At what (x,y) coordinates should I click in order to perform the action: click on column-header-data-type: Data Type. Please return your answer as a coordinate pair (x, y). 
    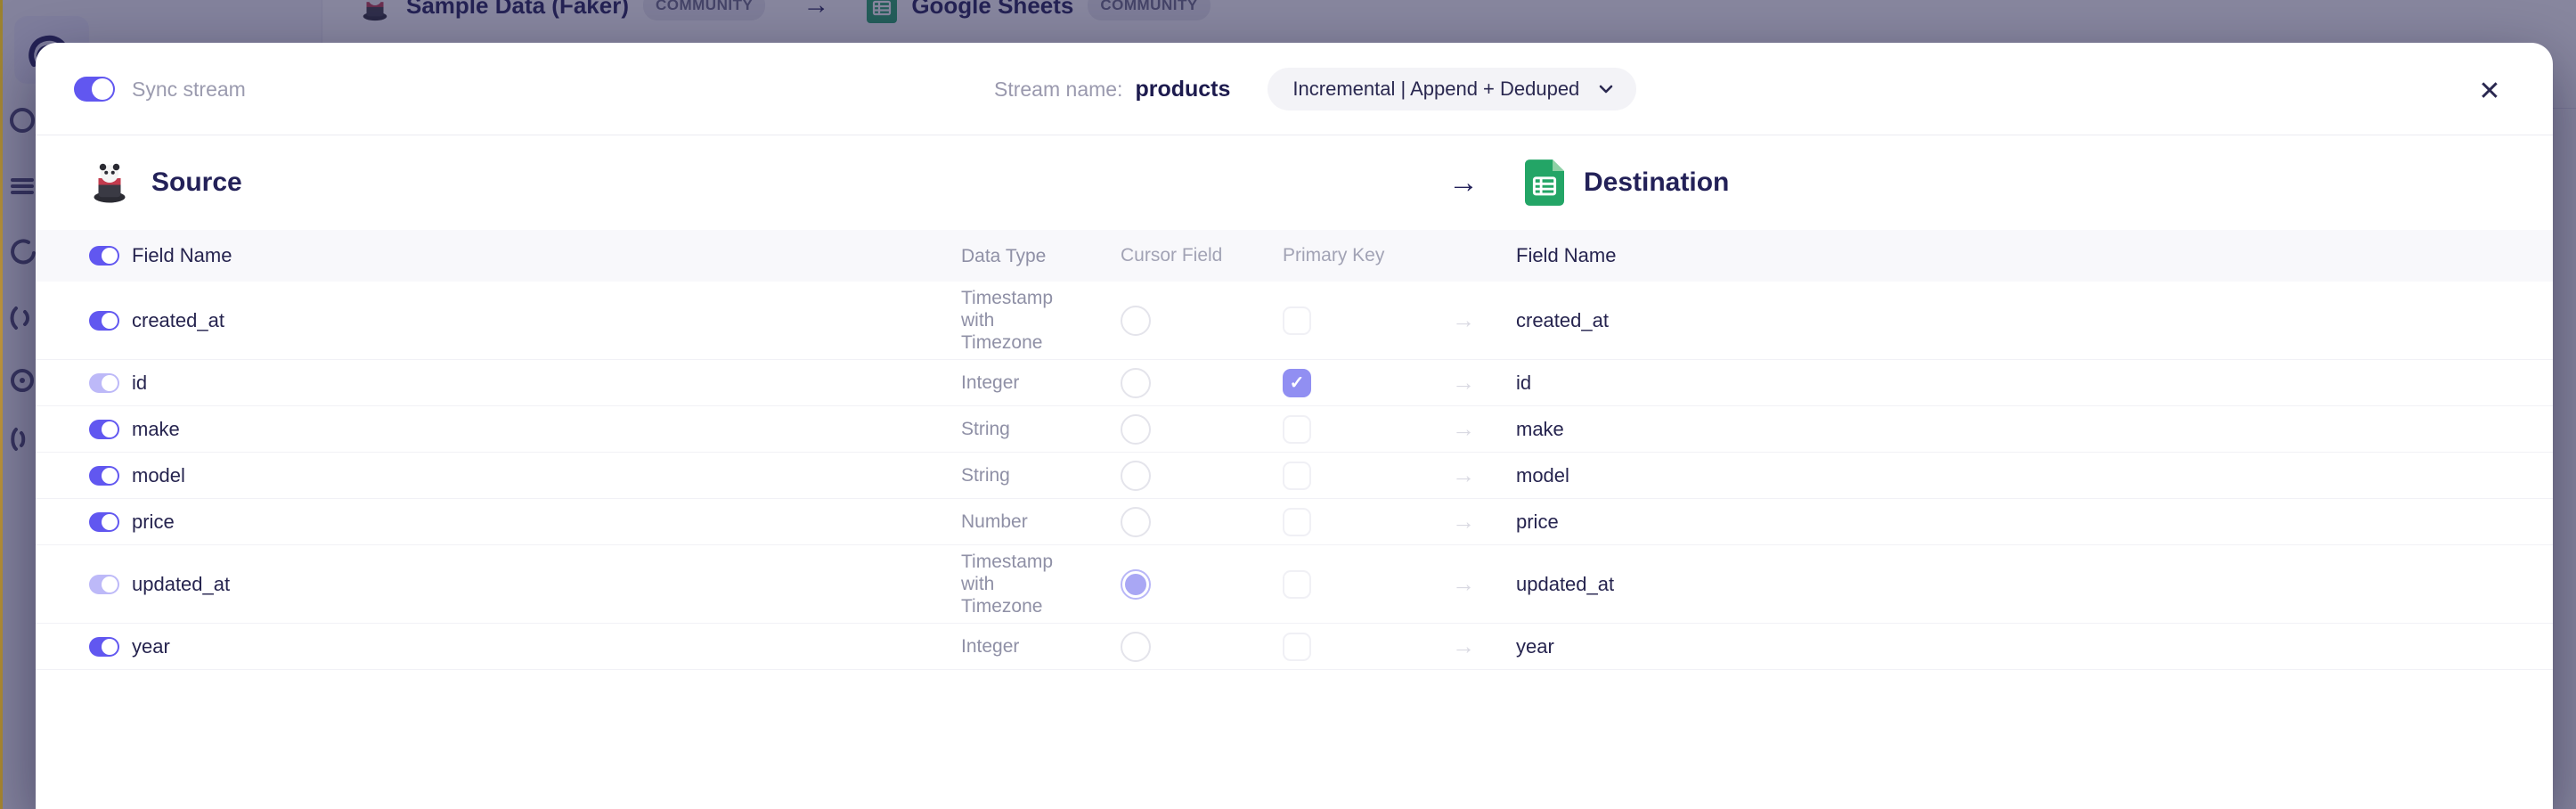
    Looking at the image, I should click on (1004, 256).